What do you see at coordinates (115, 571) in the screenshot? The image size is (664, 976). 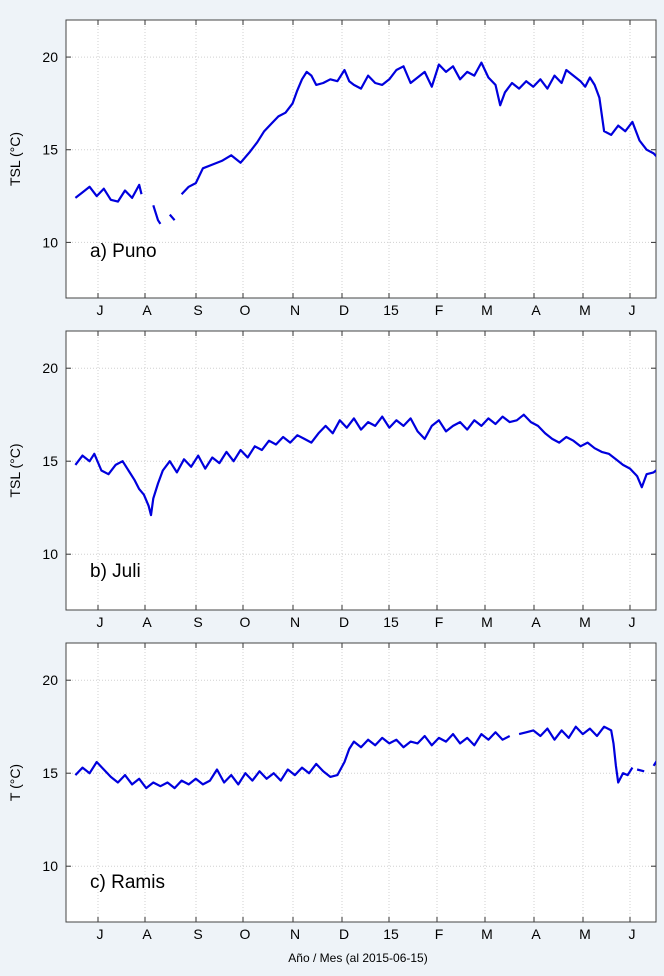 I see `panel-label: b) Juli` at bounding box center [115, 571].